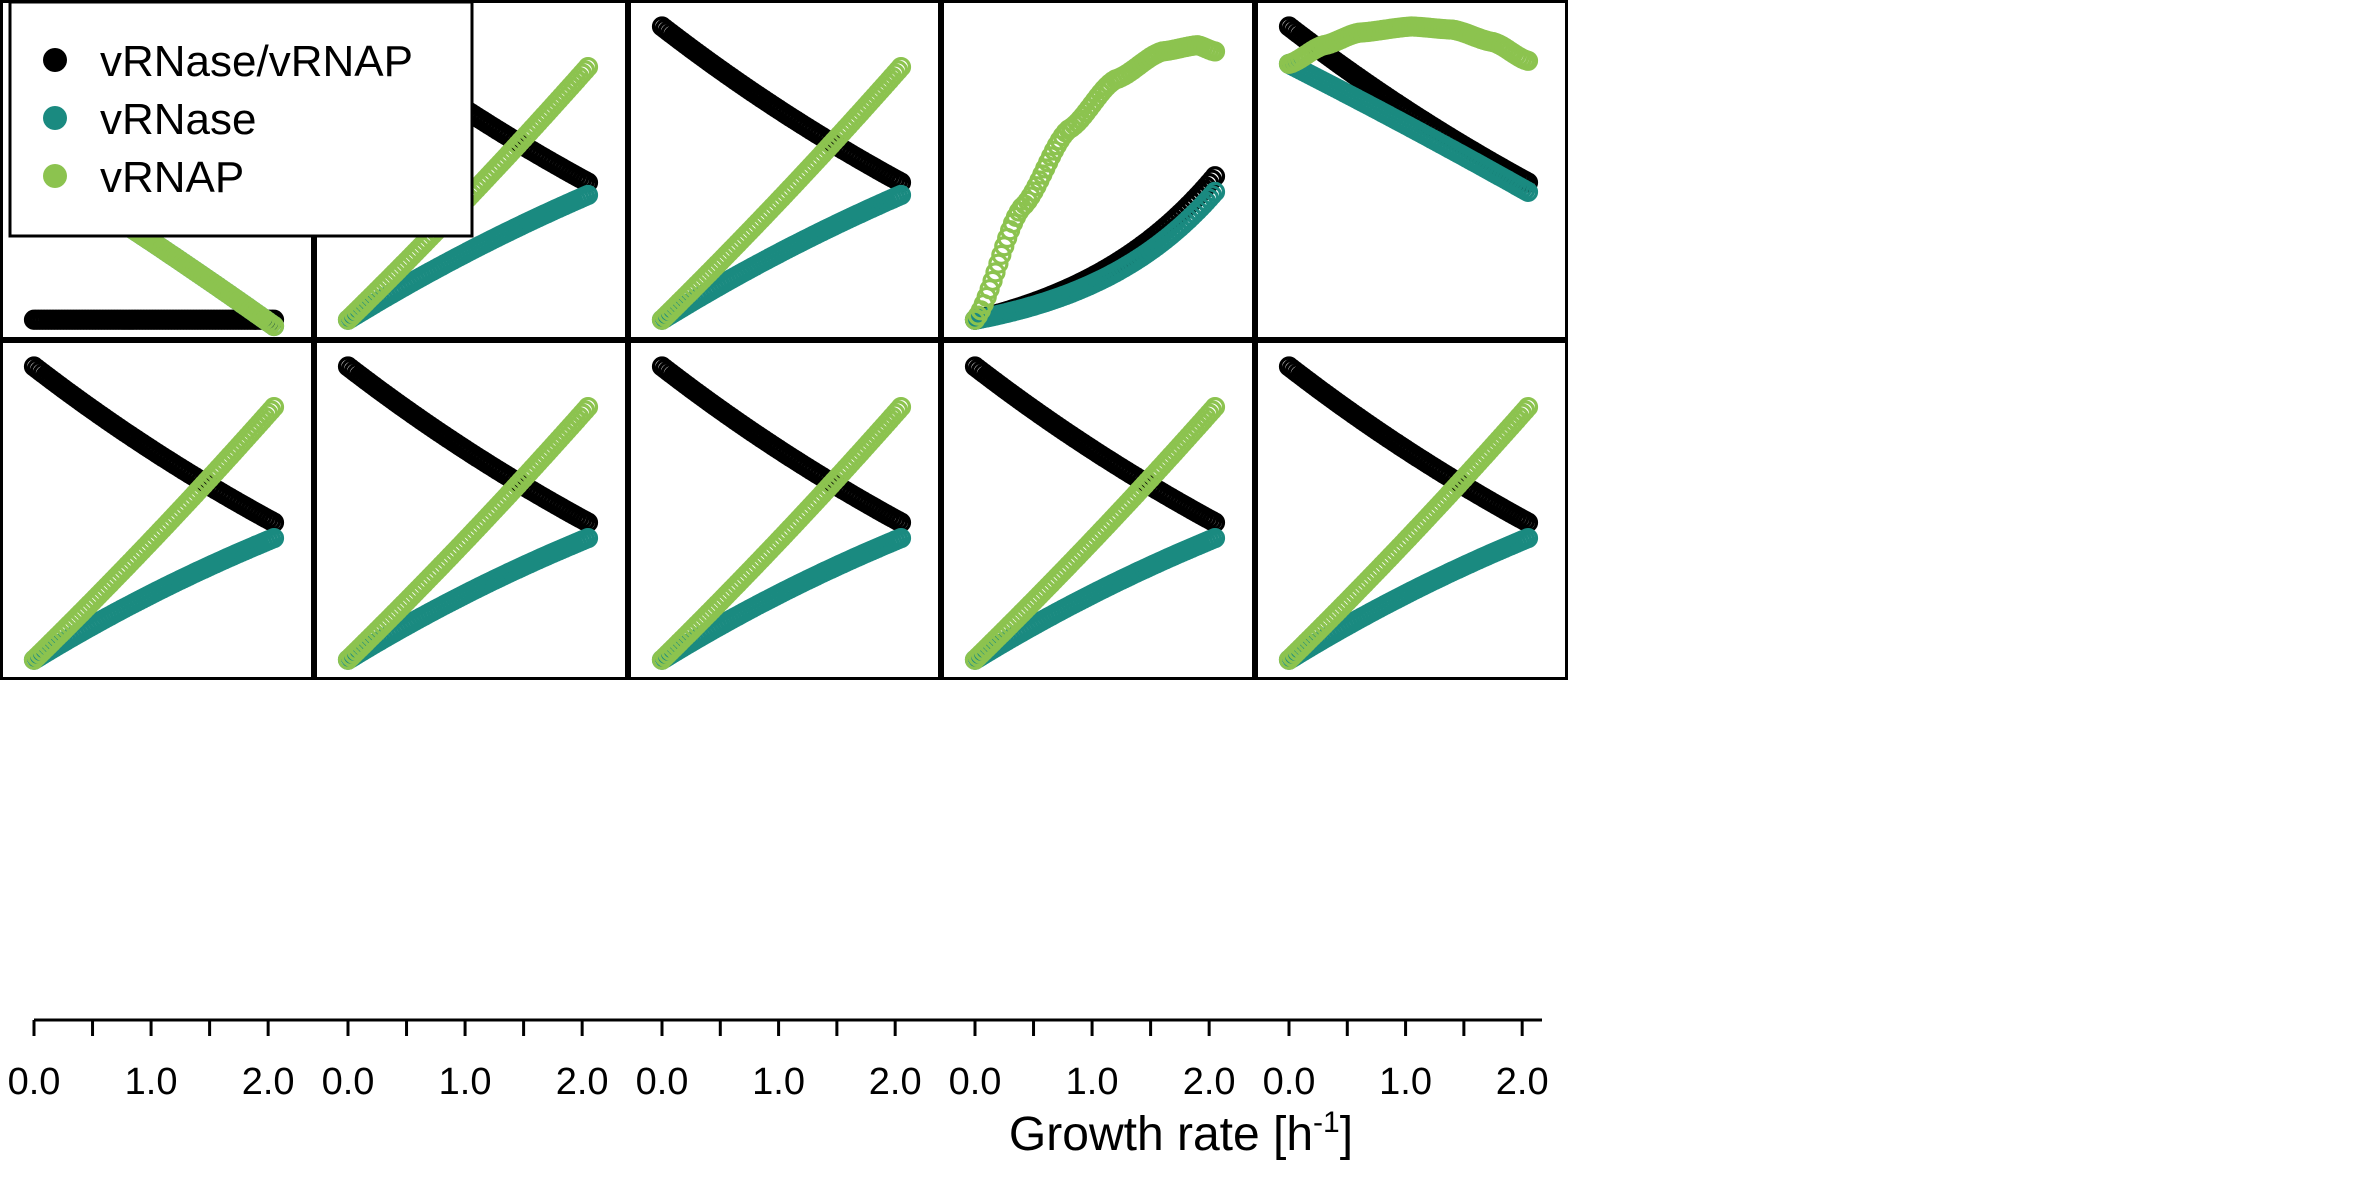 This screenshot has height=1181, width=2362. Describe the element at coordinates (55, 118) in the screenshot. I see `legend-marker-vrnase` at that location.